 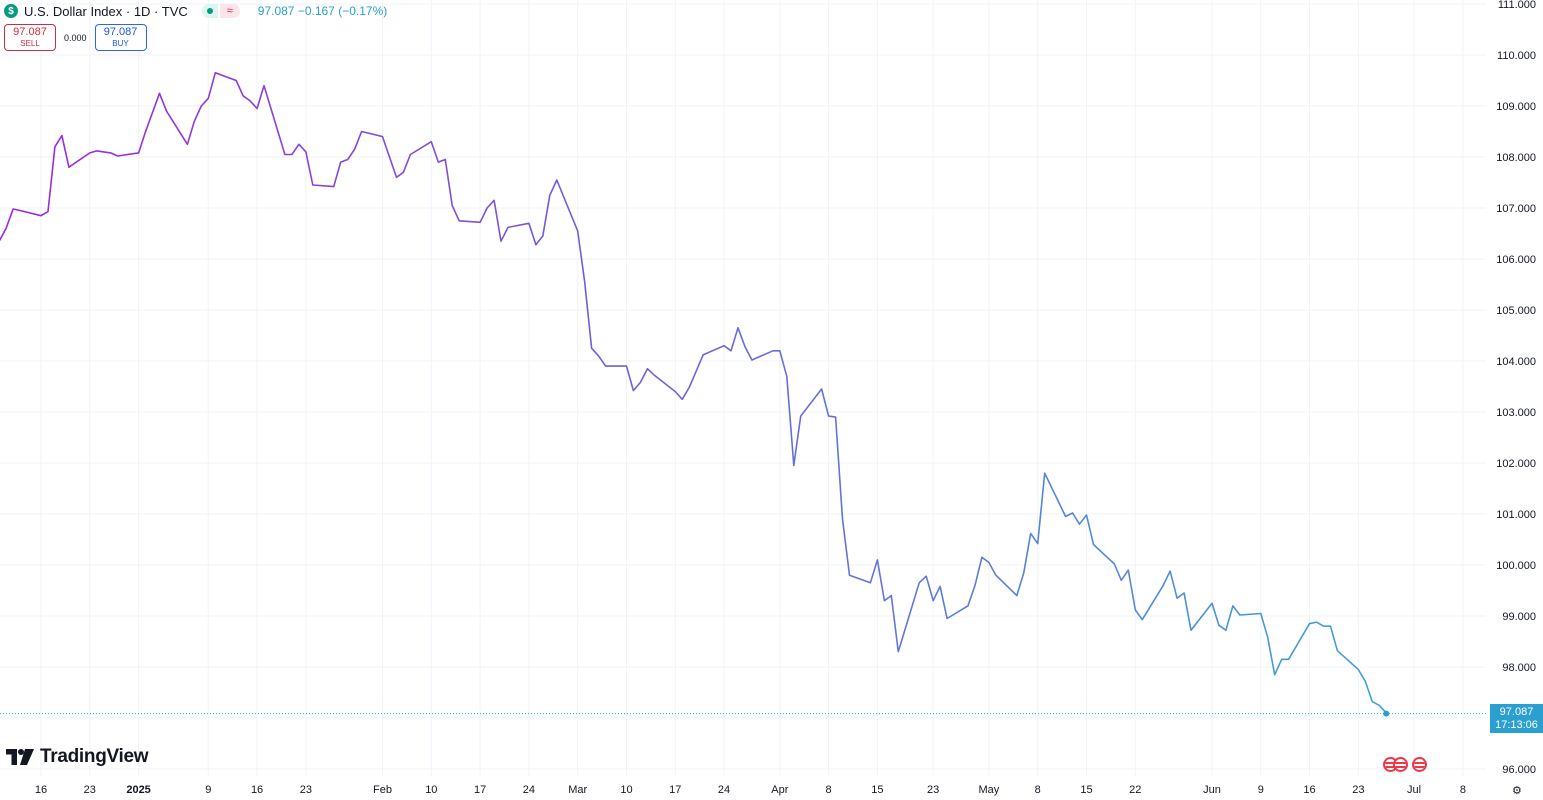 I want to click on market-wave-icon: ≈, so click(x=229, y=11).